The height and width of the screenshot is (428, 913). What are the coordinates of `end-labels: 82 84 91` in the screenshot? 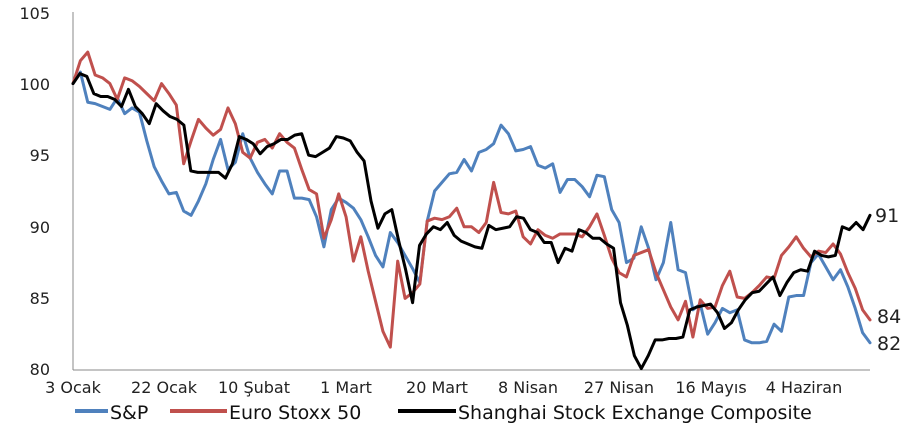 It's located at (888, 280).